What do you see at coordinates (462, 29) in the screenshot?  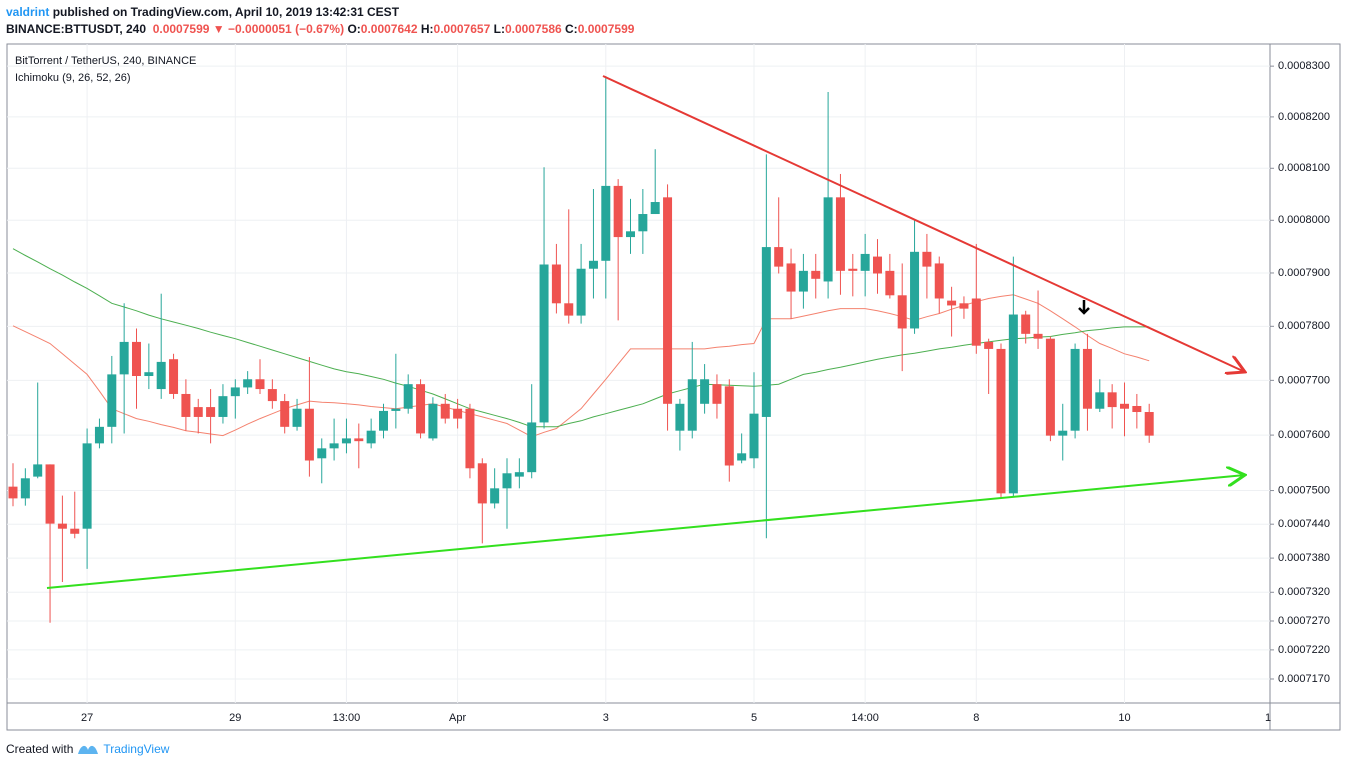 I see `high-value: 0.0007657` at bounding box center [462, 29].